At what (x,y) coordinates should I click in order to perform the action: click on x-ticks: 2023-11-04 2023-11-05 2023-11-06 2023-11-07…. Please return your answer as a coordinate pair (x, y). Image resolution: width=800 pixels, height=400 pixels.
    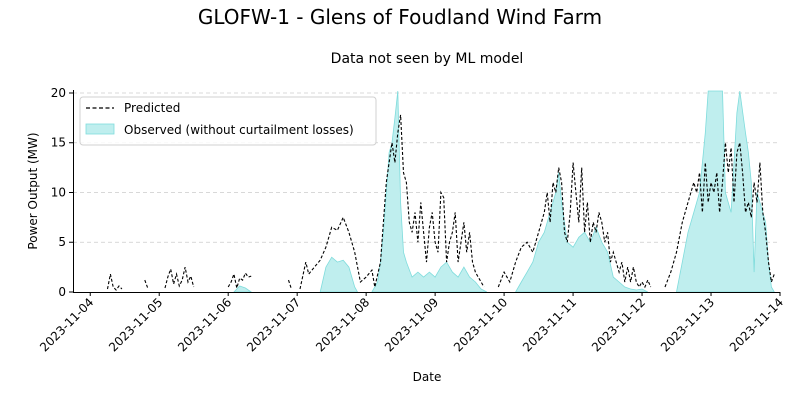
    Looking at the image, I should click on (411, 323).